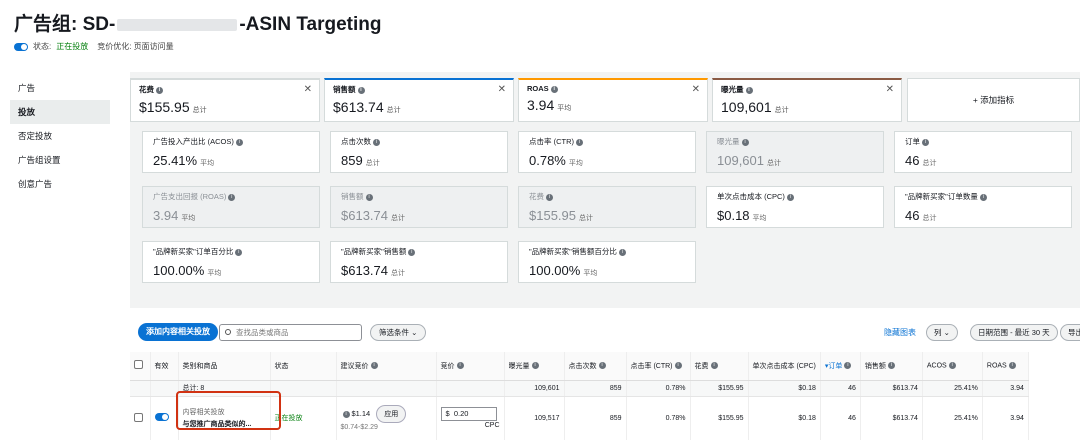 The image size is (1080, 440). Describe the element at coordinates (35, 184) in the screenshot. I see `sidebar-item-creative: 创意广告` at that location.